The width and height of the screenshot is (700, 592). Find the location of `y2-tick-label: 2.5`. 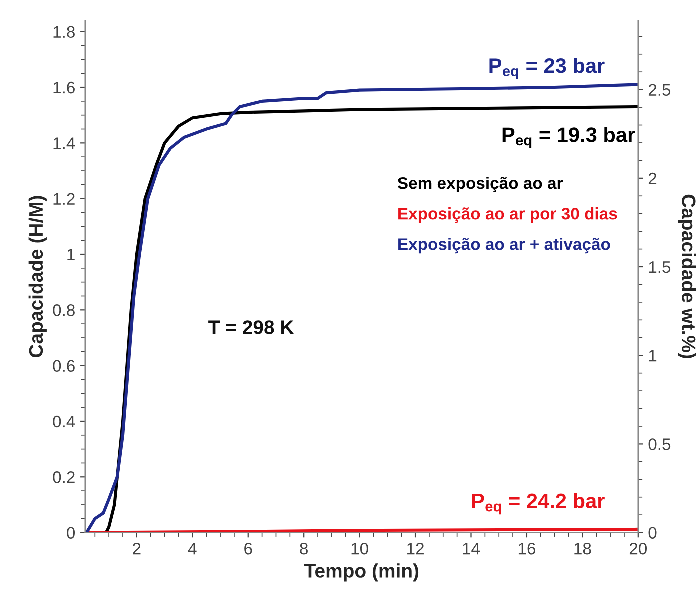

y2-tick-label: 2.5 is located at coordinates (659, 90).